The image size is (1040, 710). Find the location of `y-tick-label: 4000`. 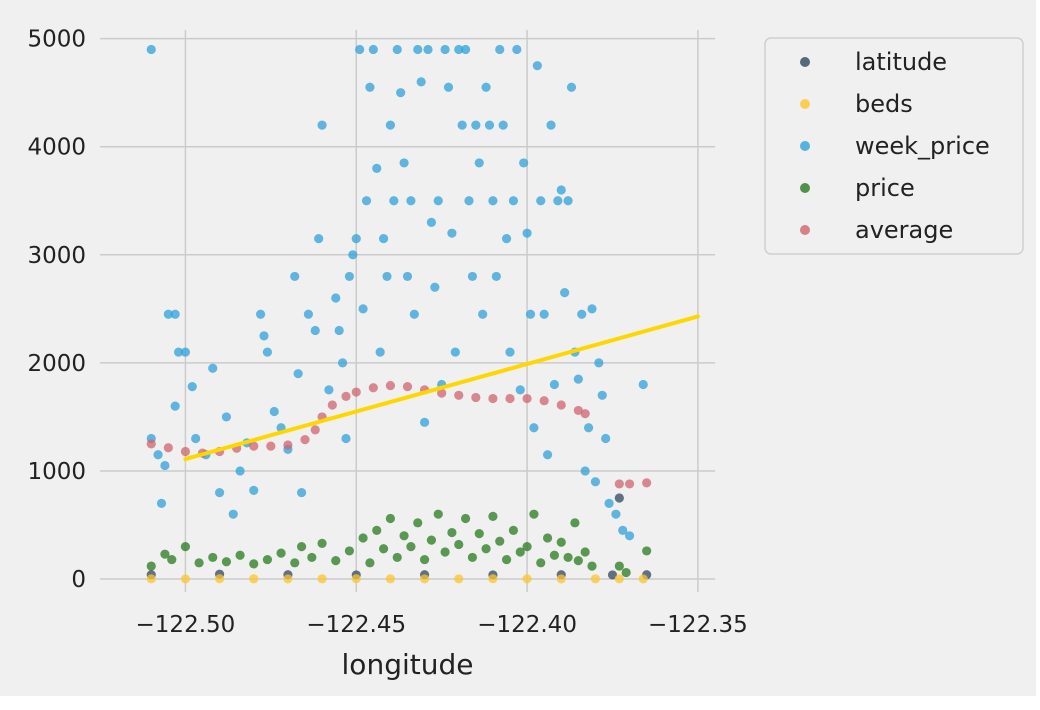

y-tick-label: 4000 is located at coordinates (56, 148).